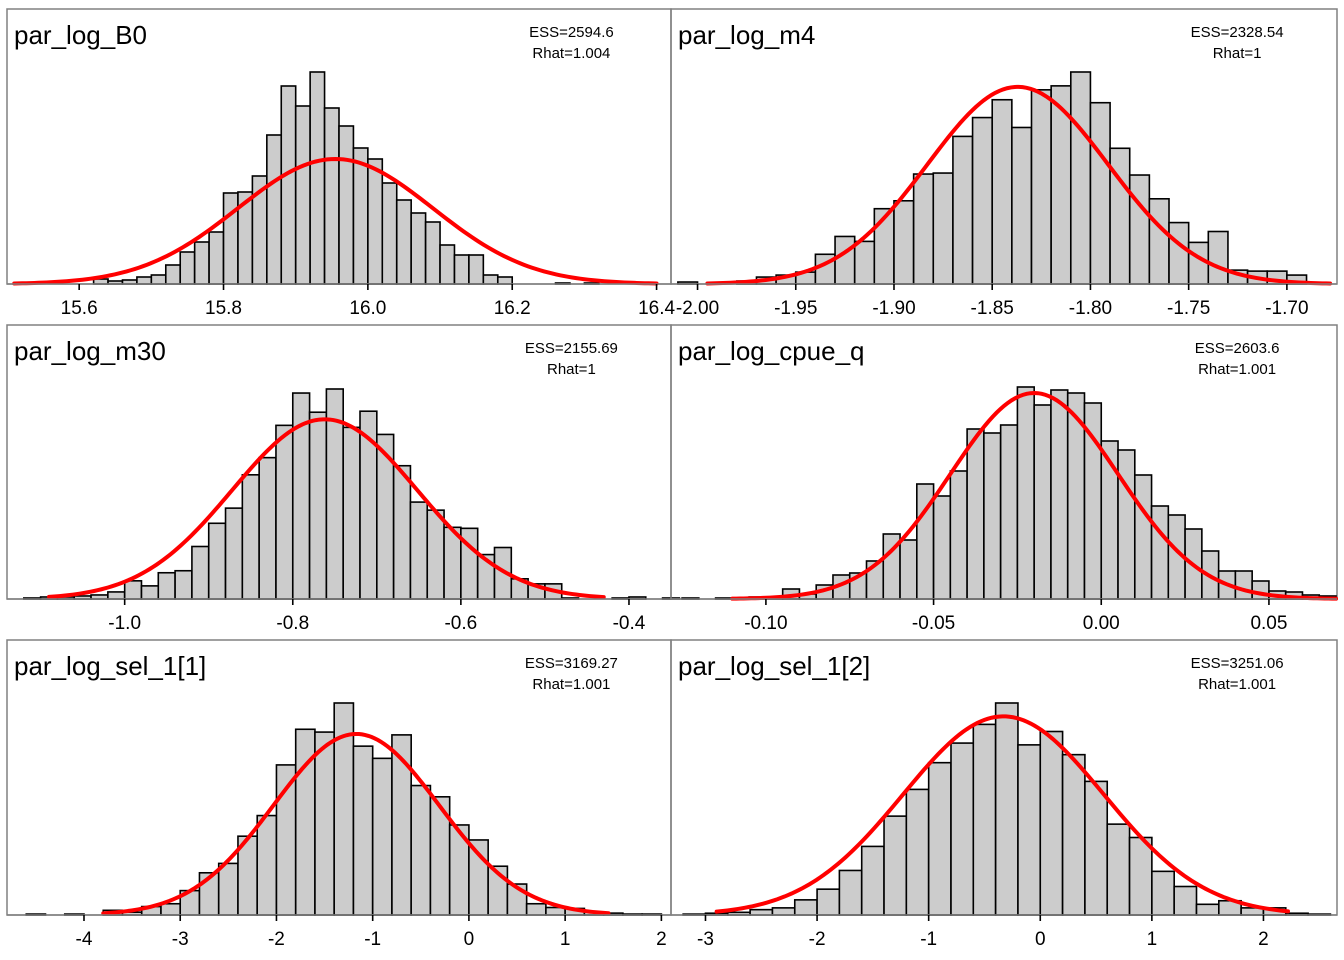  What do you see at coordinates (1040, 939) in the screenshot?
I see `x-tick-label: 0` at bounding box center [1040, 939].